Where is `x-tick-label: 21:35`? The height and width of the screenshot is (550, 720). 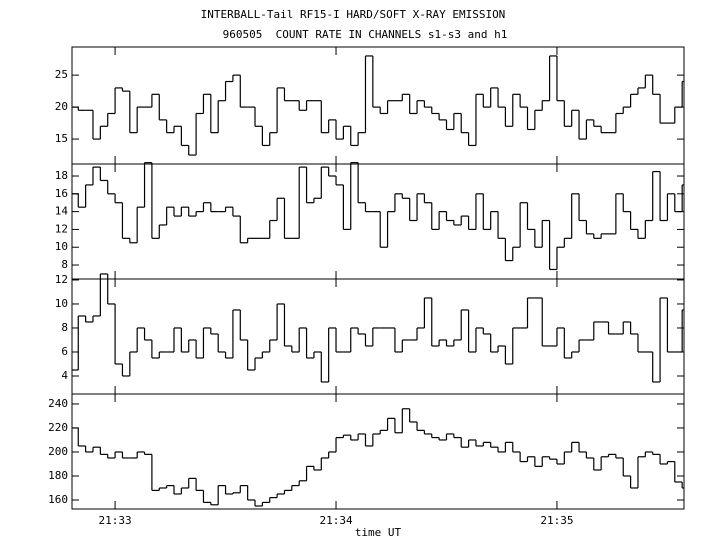
x-tick-label: 21:35 is located at coordinates (556, 520).